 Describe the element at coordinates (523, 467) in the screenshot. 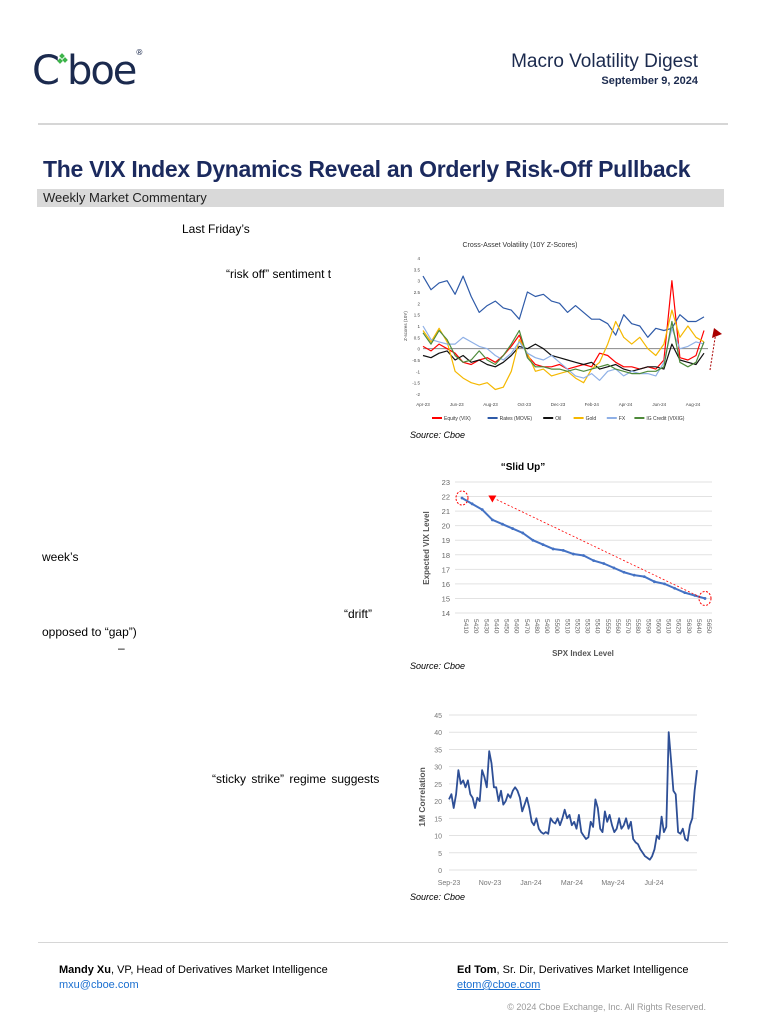

I see `chart2-title: “Slid Up”` at that location.